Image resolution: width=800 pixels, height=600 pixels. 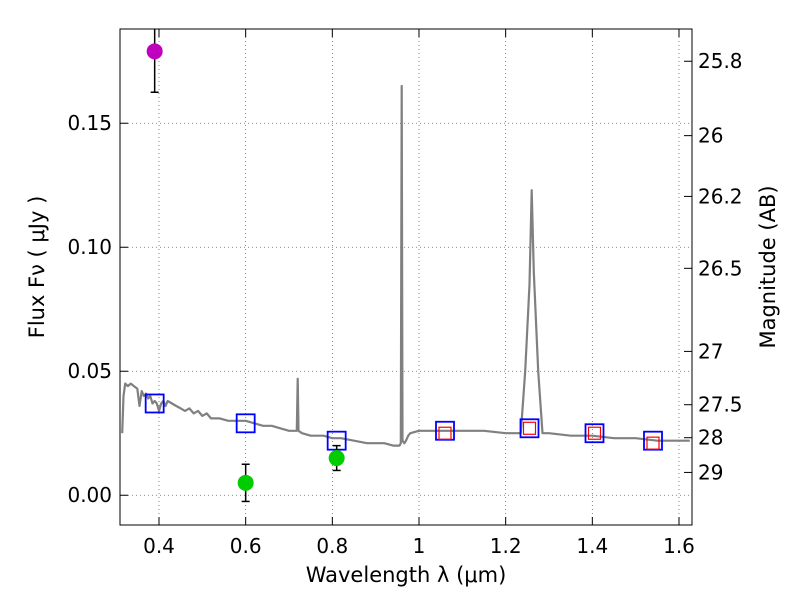 I want to click on right-tick-label: 26.2, so click(x=720, y=196).